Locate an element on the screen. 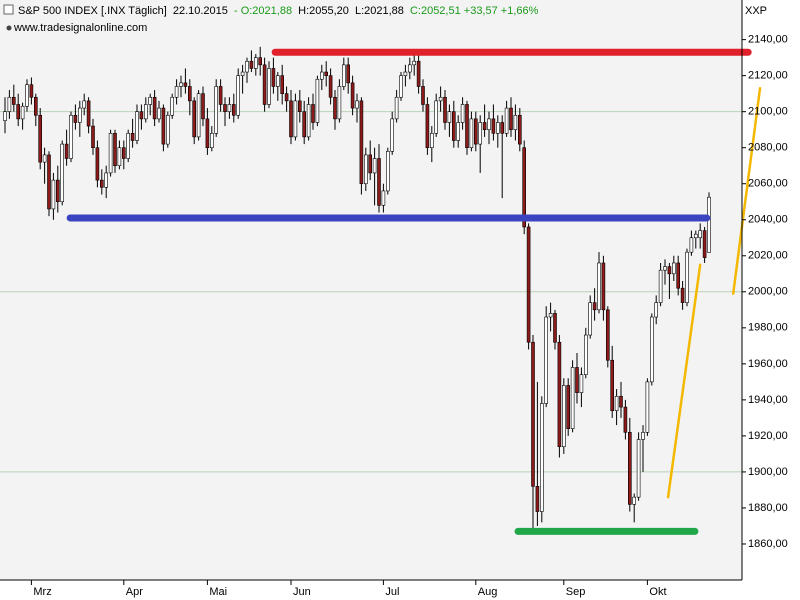 The height and width of the screenshot is (600, 800). y-tick-label: 1920,00 is located at coordinates (768, 436).